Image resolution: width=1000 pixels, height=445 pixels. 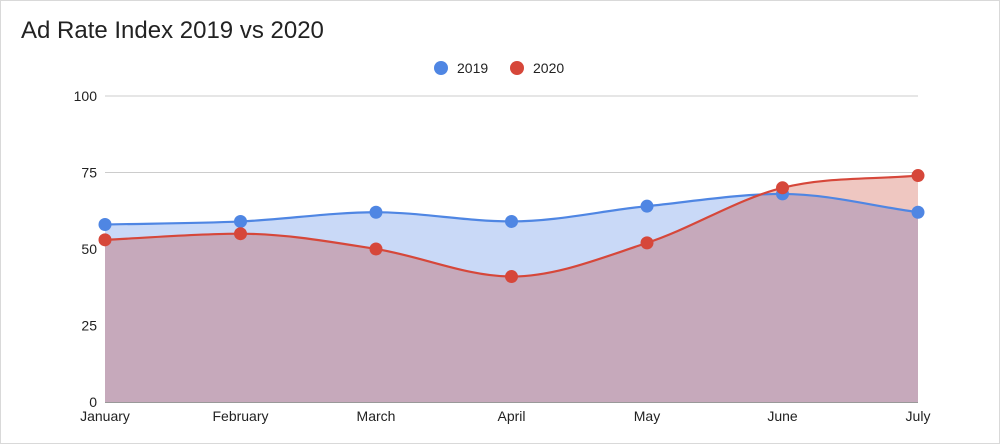 I want to click on point-2019-april, so click(x=511, y=221).